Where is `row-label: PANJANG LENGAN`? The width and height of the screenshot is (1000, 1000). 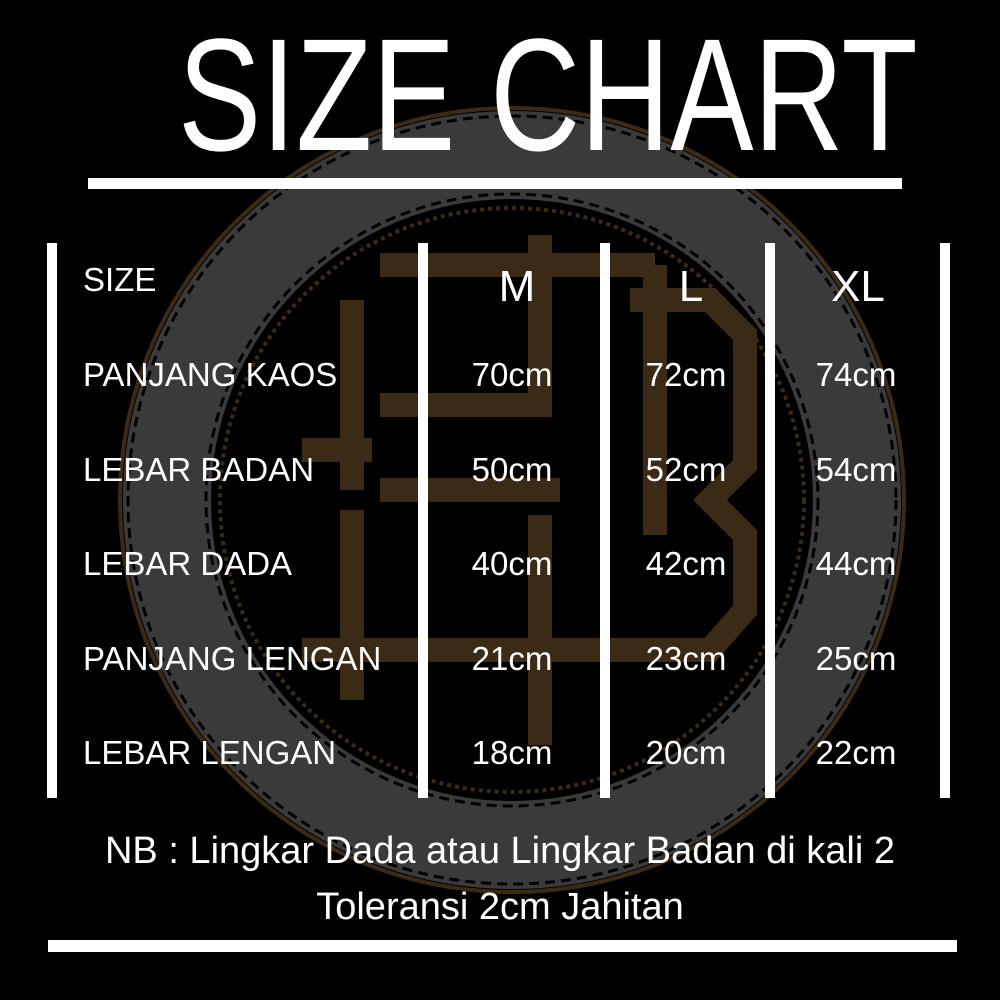 row-label: PANJANG LENGAN is located at coordinates (232, 658).